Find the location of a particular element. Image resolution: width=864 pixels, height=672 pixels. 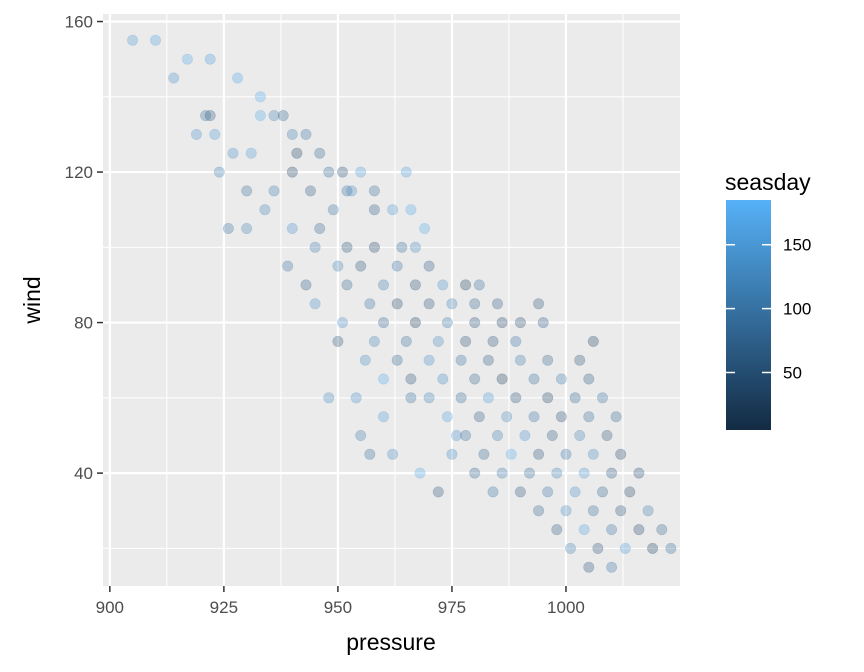

color-legend: seasday 50 100 150 is located at coordinates (768, 299).